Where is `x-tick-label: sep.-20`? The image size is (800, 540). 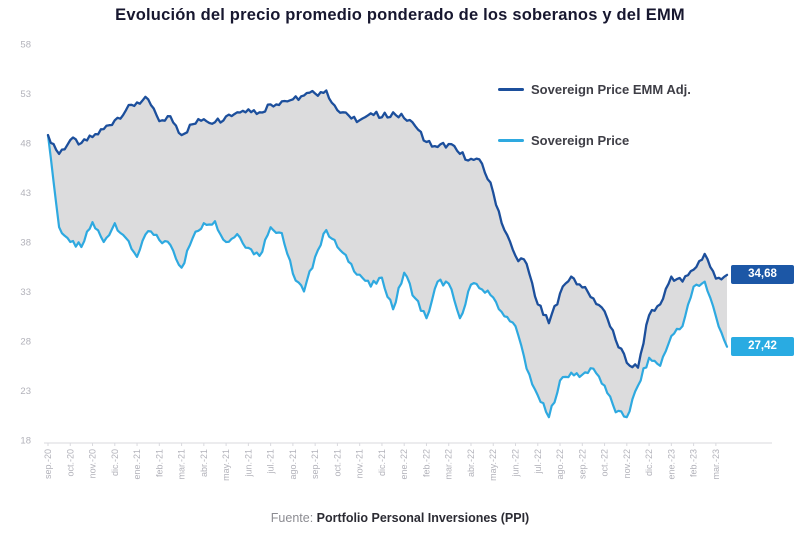 x-tick-label: sep.-20 is located at coordinates (48, 464).